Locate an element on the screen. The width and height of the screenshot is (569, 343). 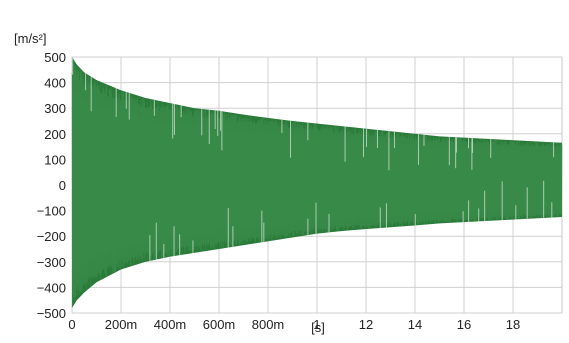
y-tick-label: 500 is located at coordinates (55, 57).